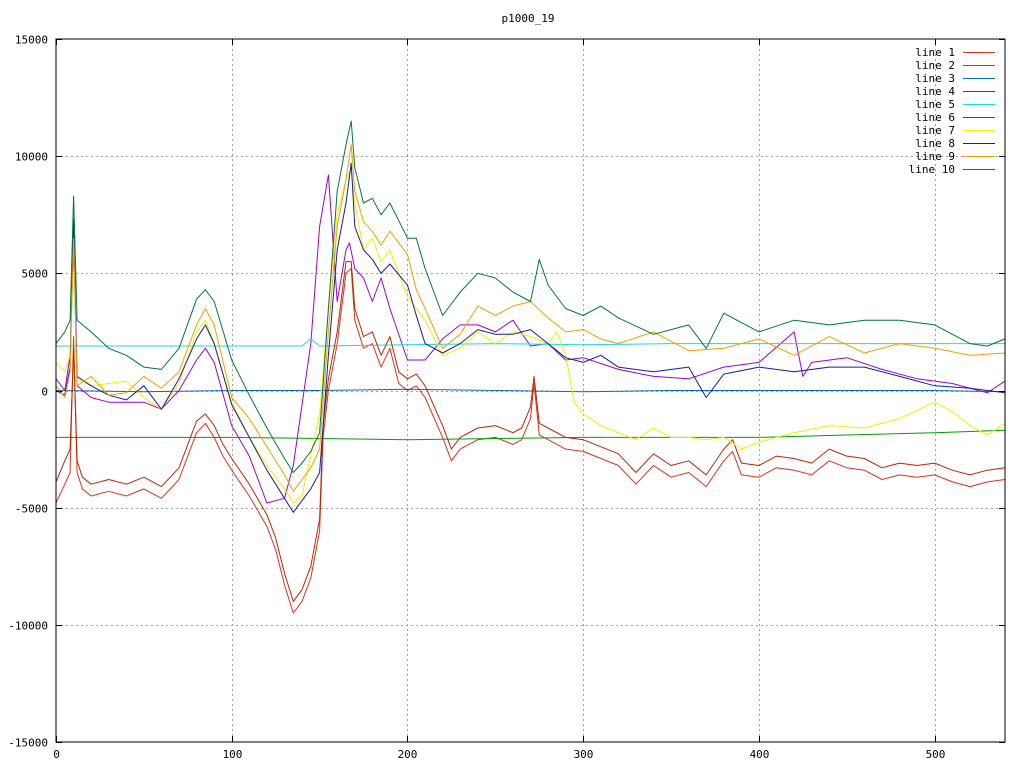  What do you see at coordinates (932, 169) in the screenshot?
I see `legend-label: line 10` at bounding box center [932, 169].